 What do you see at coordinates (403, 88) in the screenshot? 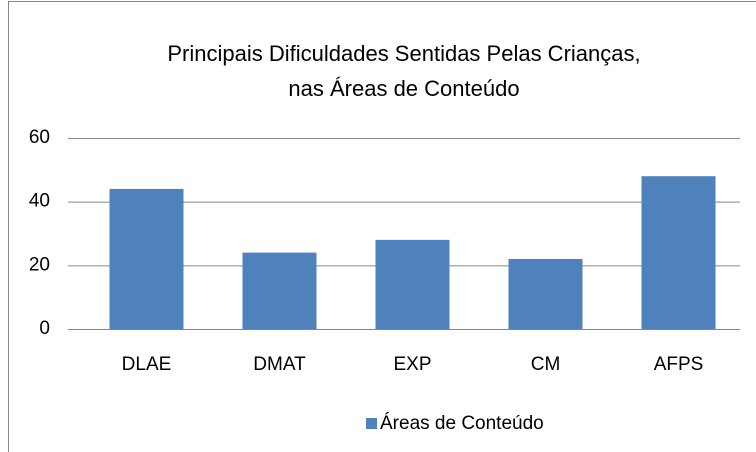
I see `chart-title: nas Áreas de Conteúdo` at bounding box center [403, 88].